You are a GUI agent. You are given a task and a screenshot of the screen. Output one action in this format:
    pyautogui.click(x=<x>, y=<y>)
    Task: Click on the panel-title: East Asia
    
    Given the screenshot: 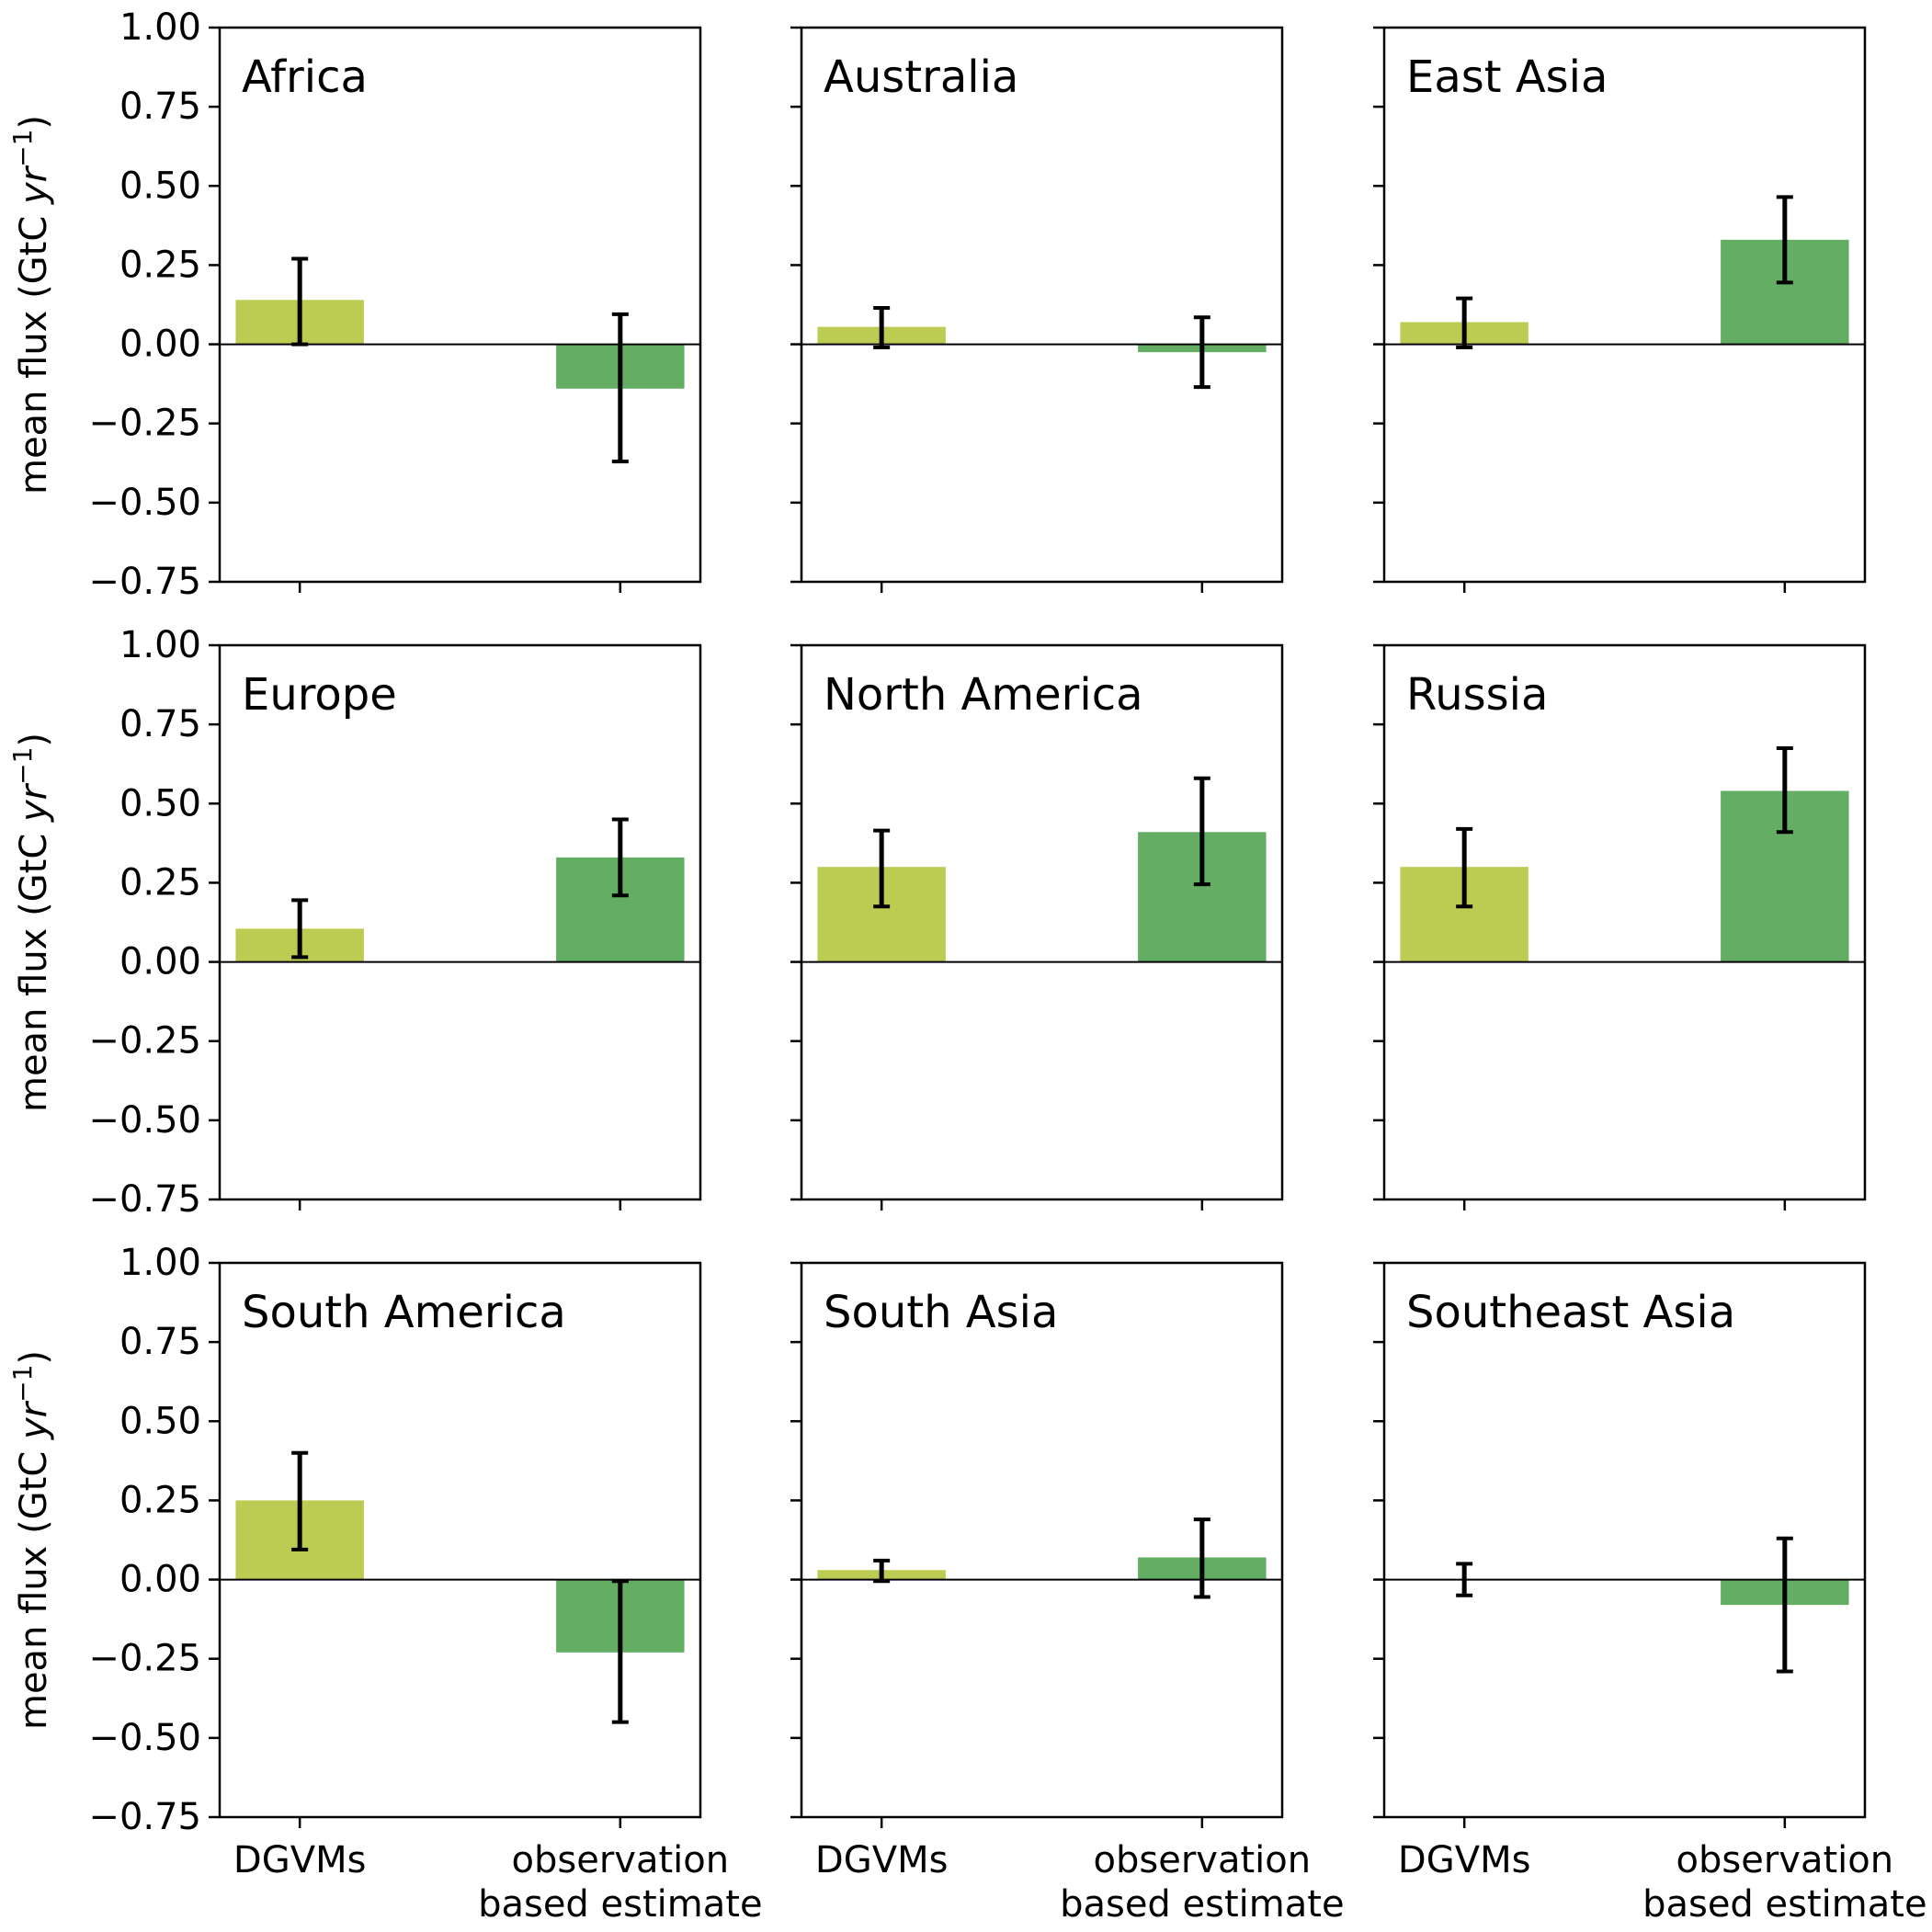 What is the action you would take?
    pyautogui.click(x=1507, y=77)
    